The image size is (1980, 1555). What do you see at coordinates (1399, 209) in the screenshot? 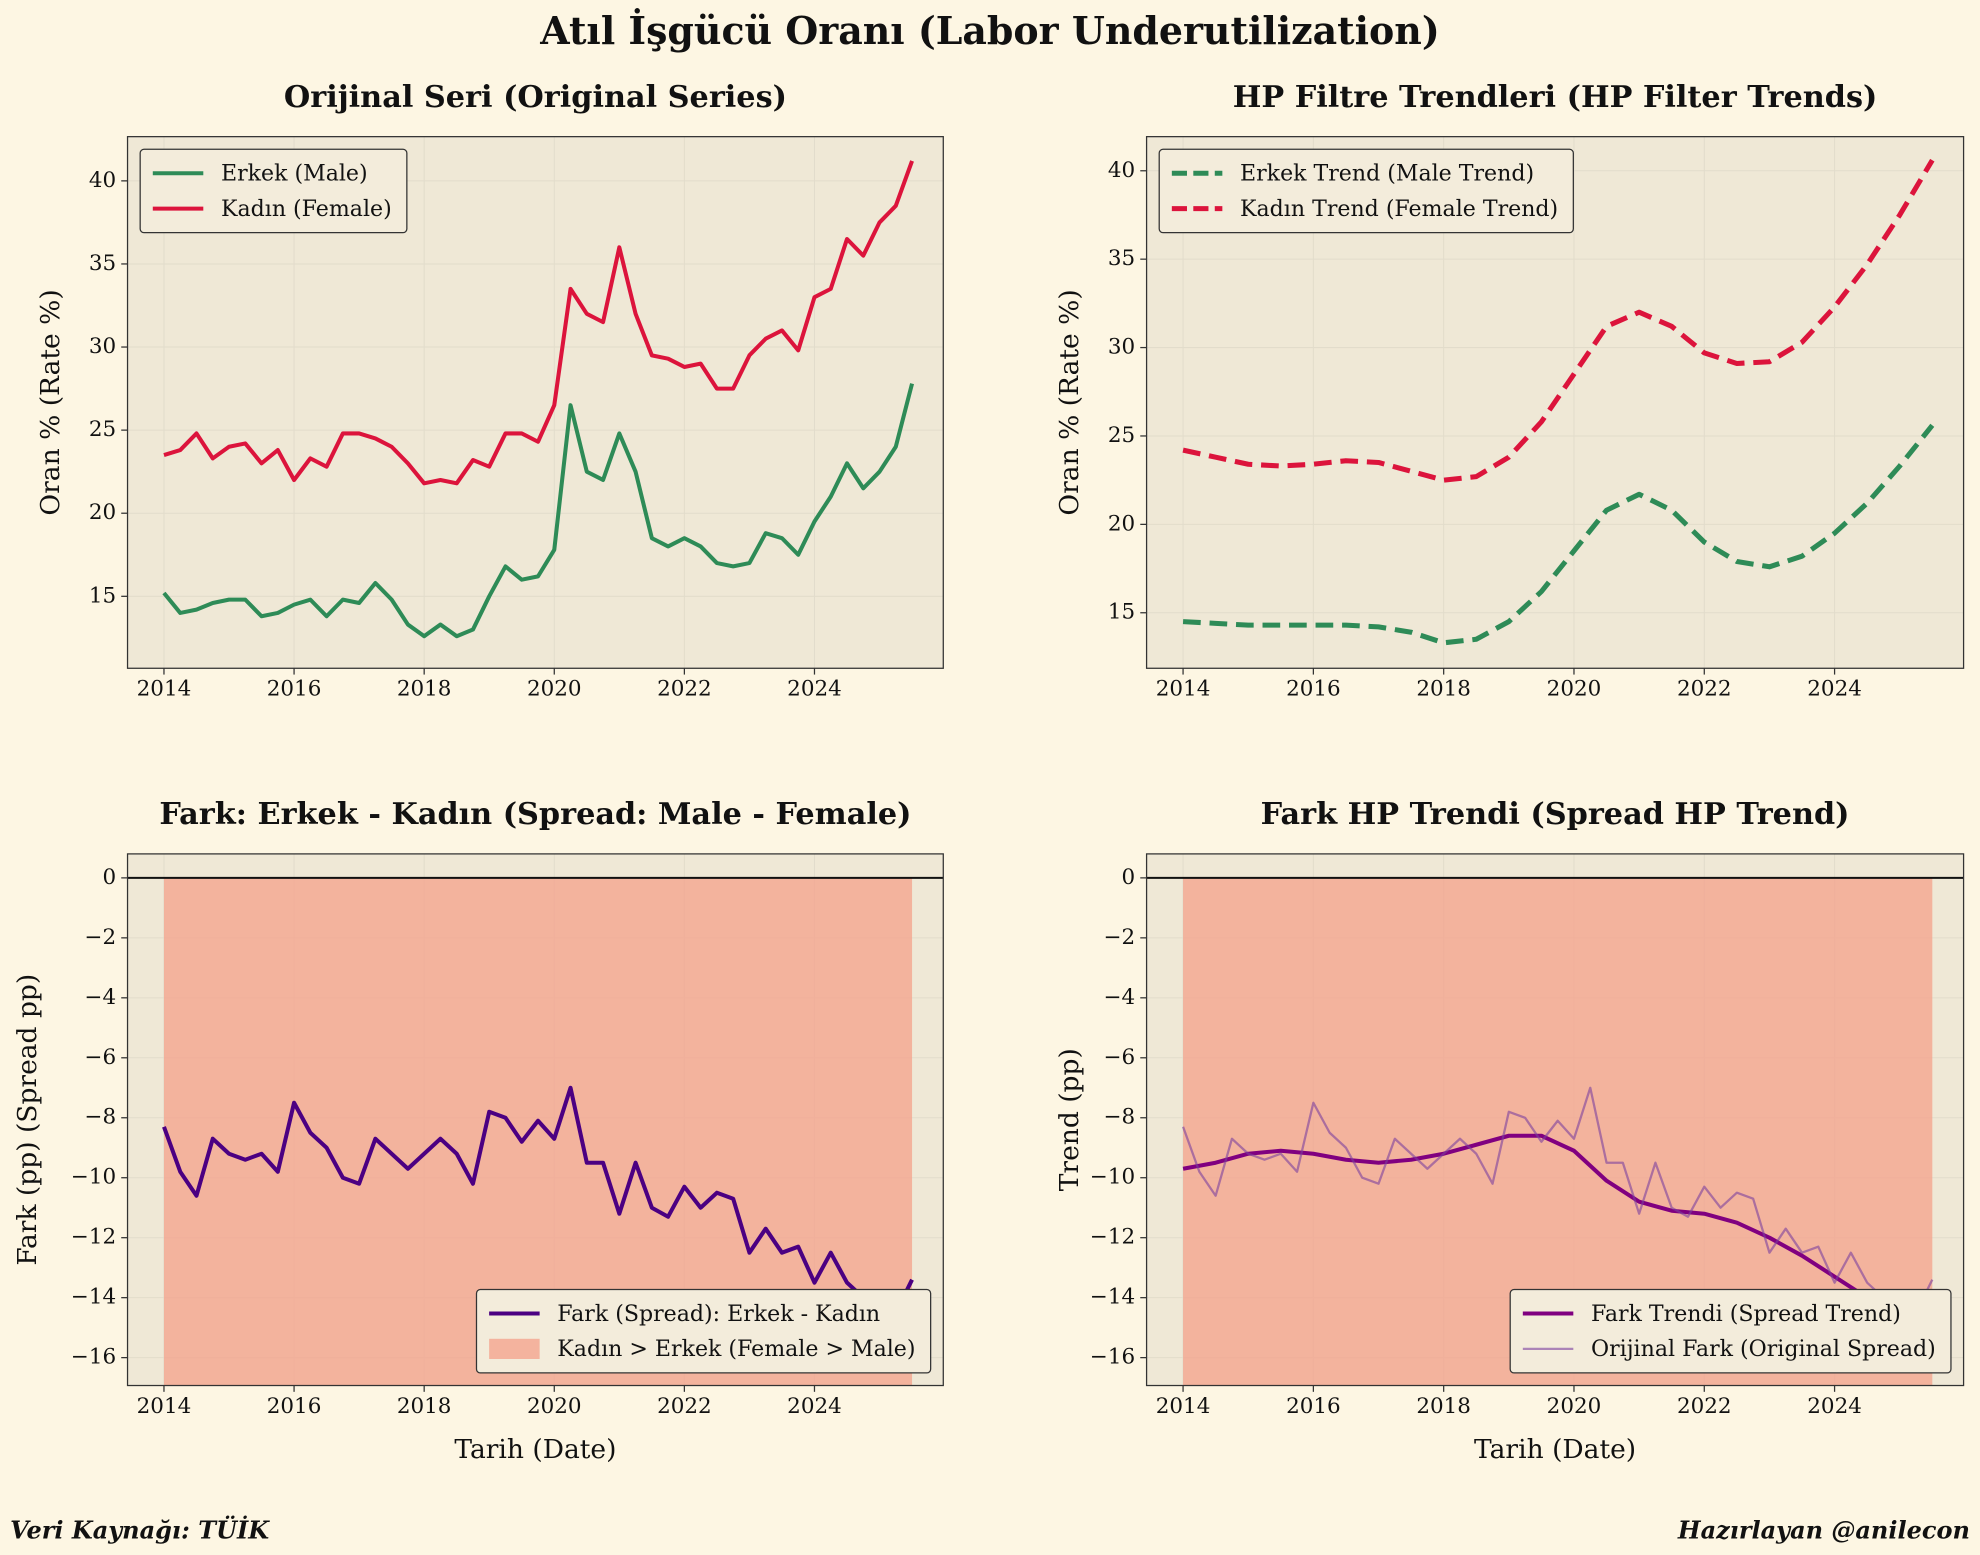
I see `legend-label: Kadın Trend (Female Trend)` at bounding box center [1399, 209].